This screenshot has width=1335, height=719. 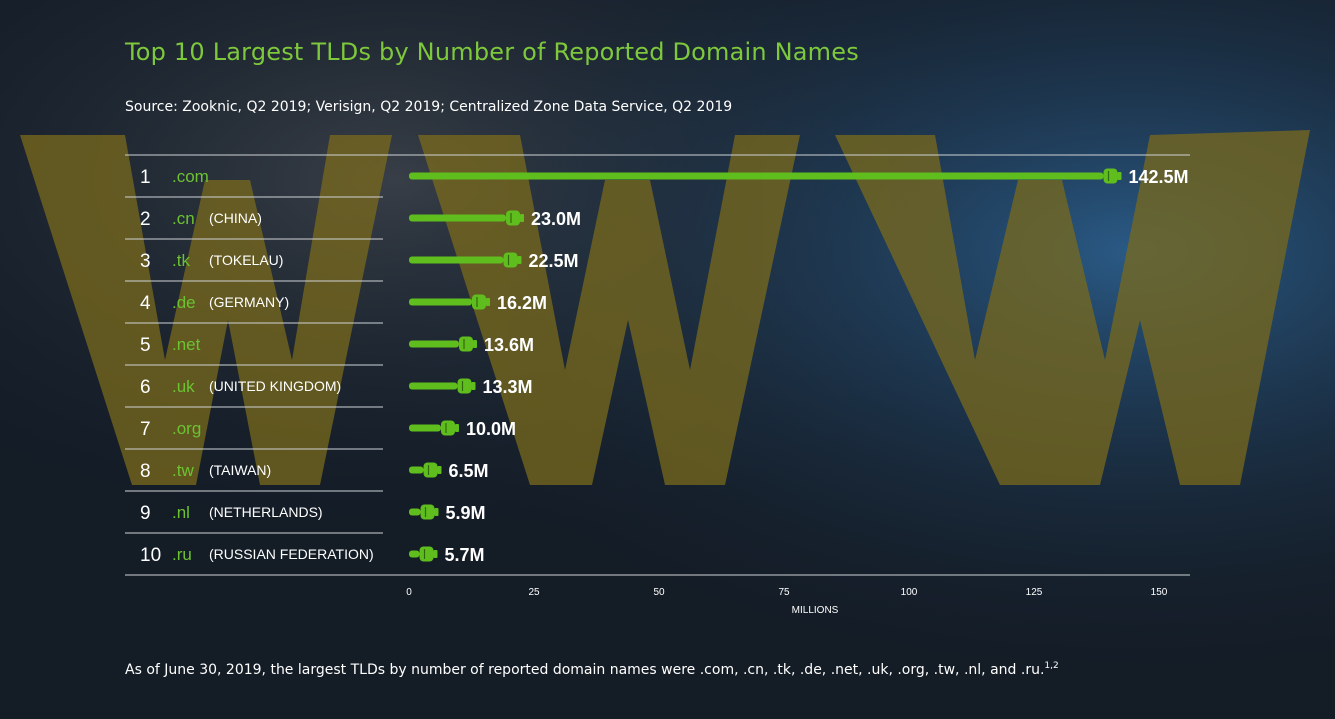 What do you see at coordinates (266, 512) in the screenshot?
I see `country-label: (NETHERLANDS)` at bounding box center [266, 512].